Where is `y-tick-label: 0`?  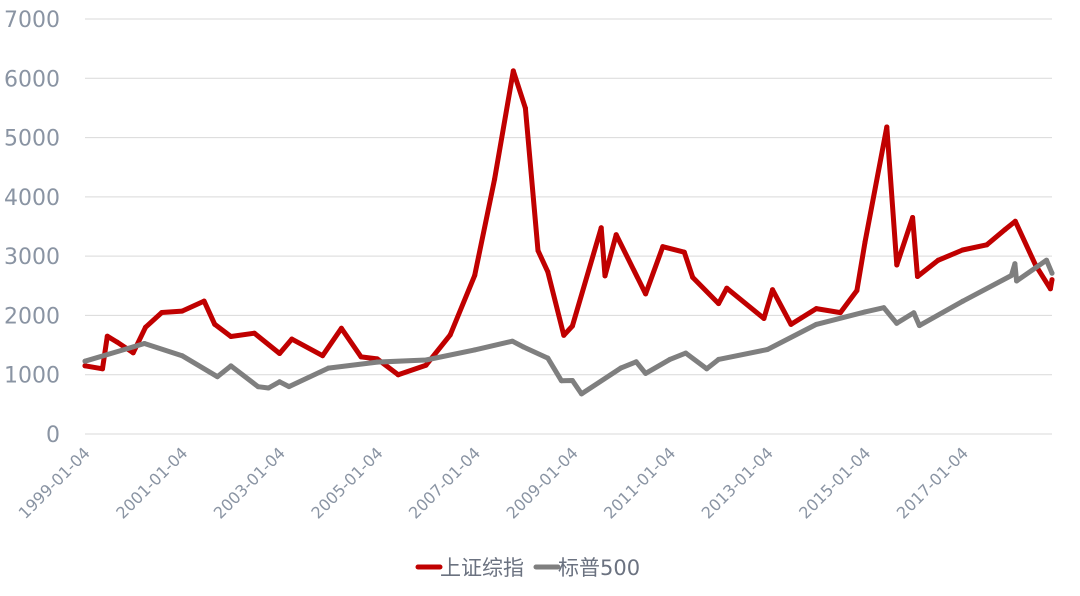 y-tick-label: 0 is located at coordinates (53, 435).